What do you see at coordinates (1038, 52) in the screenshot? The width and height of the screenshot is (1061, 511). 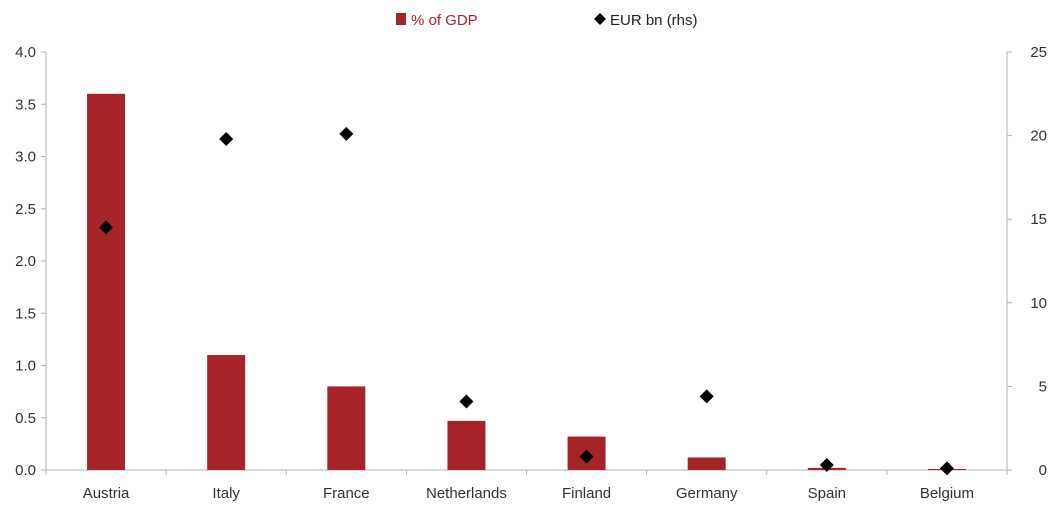 I see `y-tick-label-right: 25` at bounding box center [1038, 52].